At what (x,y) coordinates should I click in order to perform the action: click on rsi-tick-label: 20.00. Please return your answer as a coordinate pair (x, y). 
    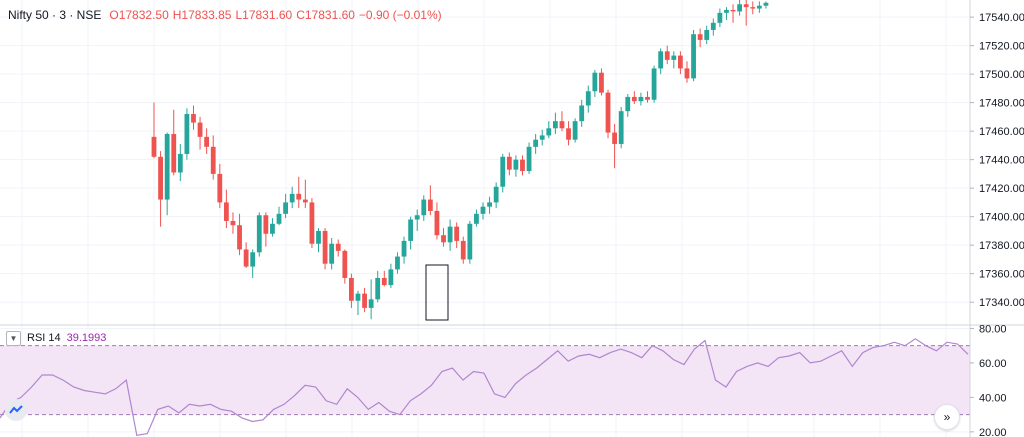
    Looking at the image, I should click on (993, 432).